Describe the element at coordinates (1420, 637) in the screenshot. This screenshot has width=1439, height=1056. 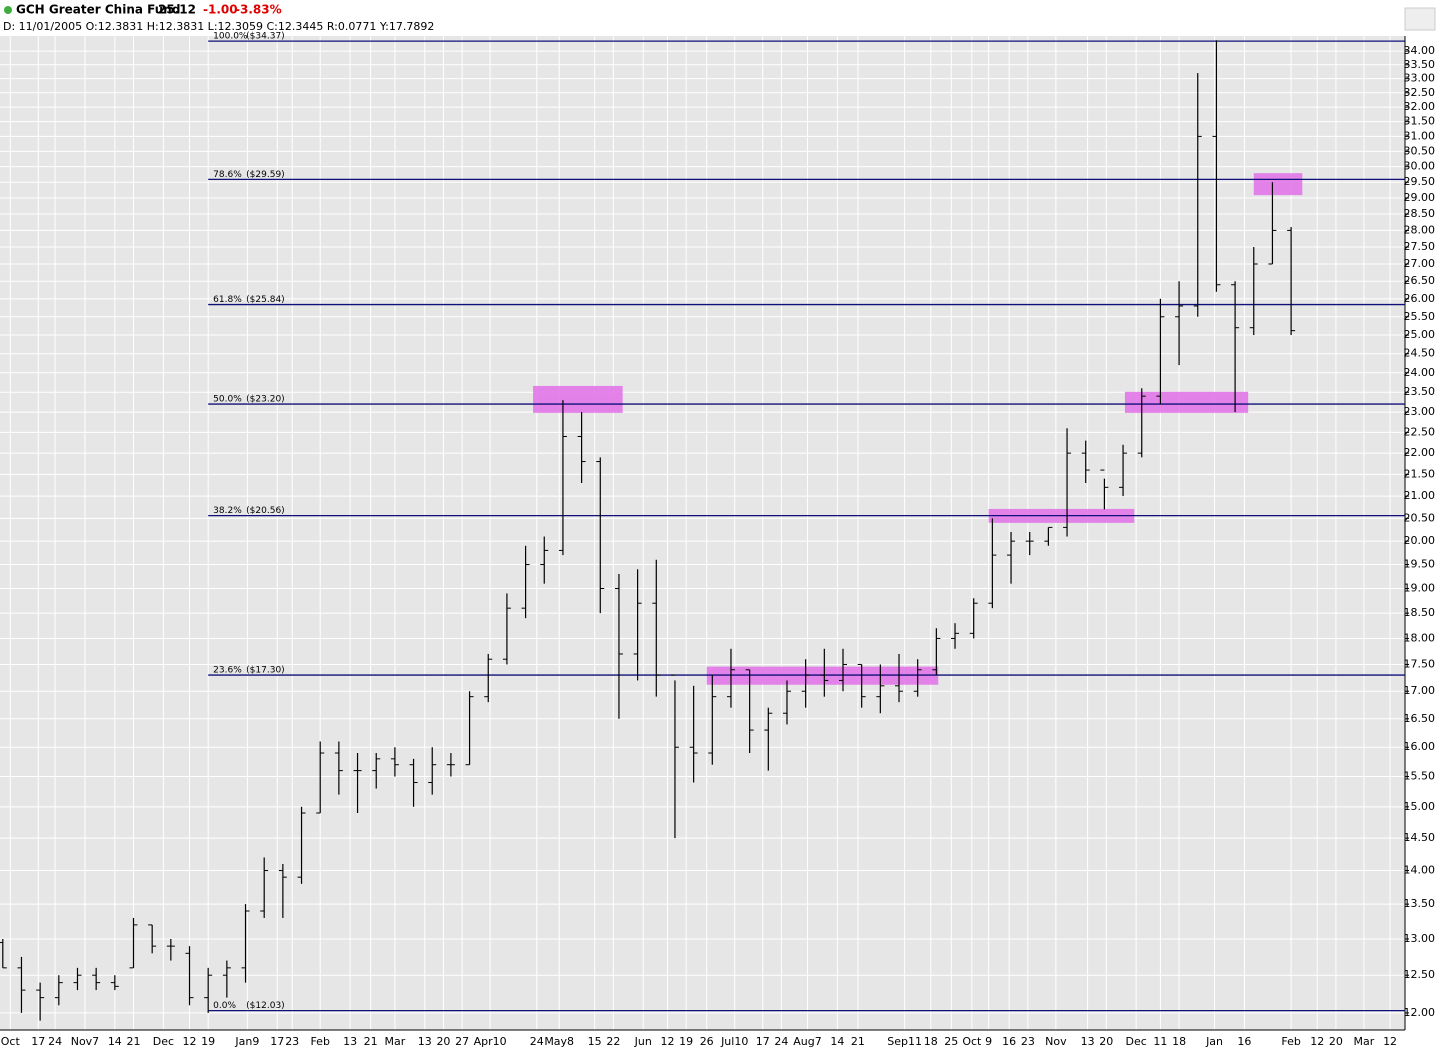
I see `y-tick-label: 18.00` at that location.